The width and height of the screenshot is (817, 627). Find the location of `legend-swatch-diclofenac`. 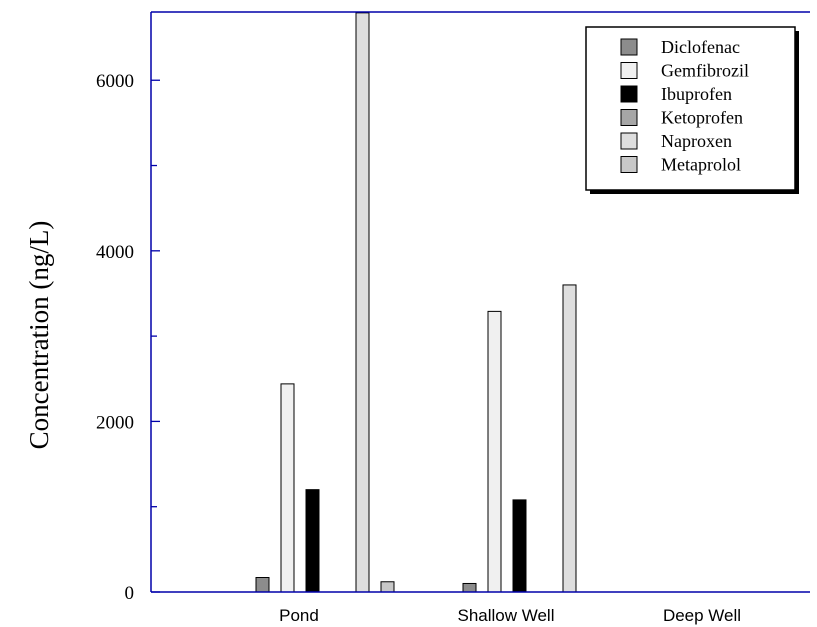

legend-swatch-diclofenac is located at coordinates (629, 47).